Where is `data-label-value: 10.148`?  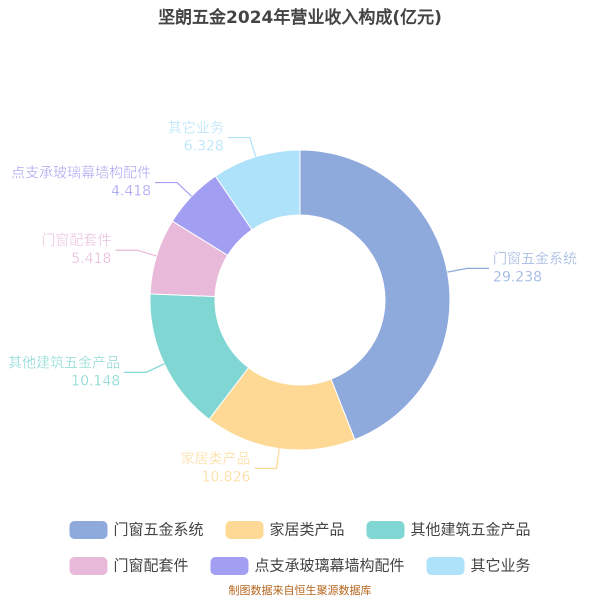 data-label-value: 10.148 is located at coordinates (95, 381).